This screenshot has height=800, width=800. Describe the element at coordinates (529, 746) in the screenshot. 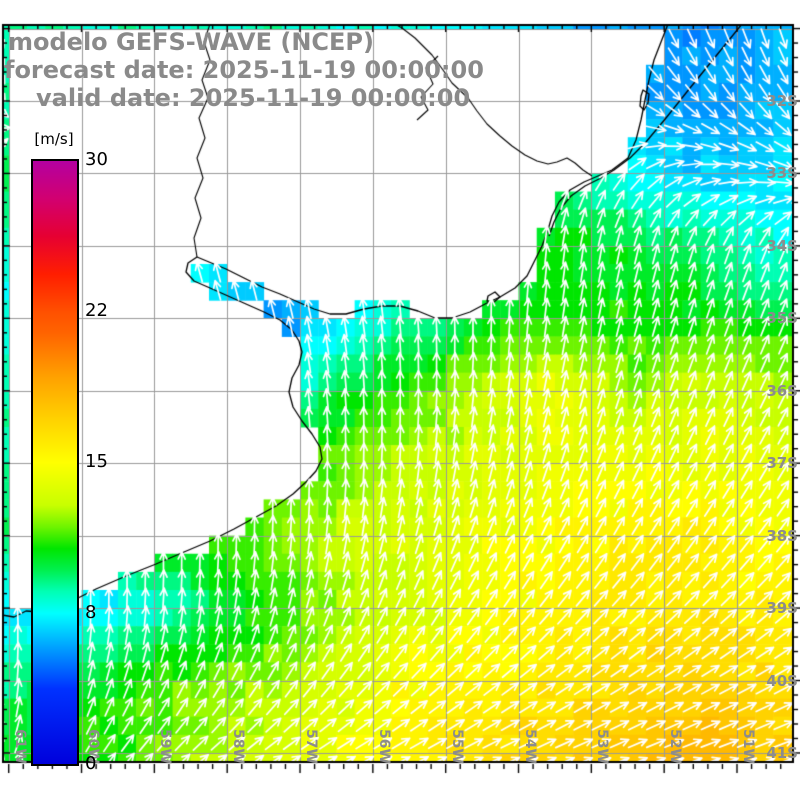

I see `lon-label: 54W` at that location.